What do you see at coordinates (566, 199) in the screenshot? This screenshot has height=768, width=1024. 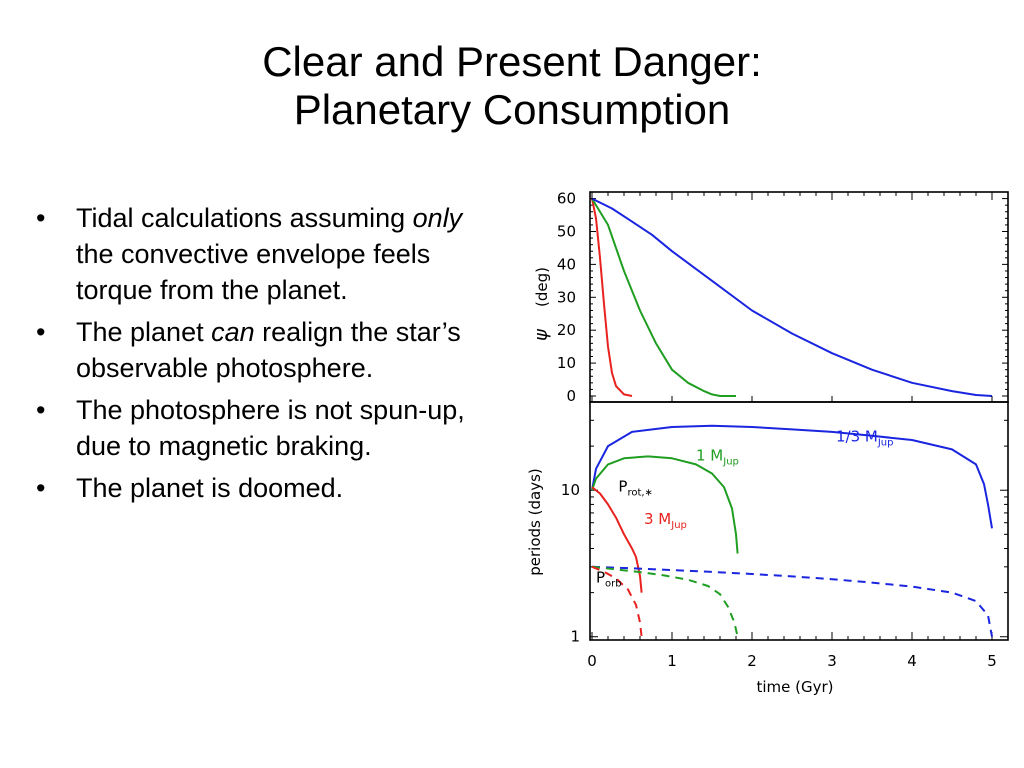 I see `top-ytick-label: 60` at bounding box center [566, 199].